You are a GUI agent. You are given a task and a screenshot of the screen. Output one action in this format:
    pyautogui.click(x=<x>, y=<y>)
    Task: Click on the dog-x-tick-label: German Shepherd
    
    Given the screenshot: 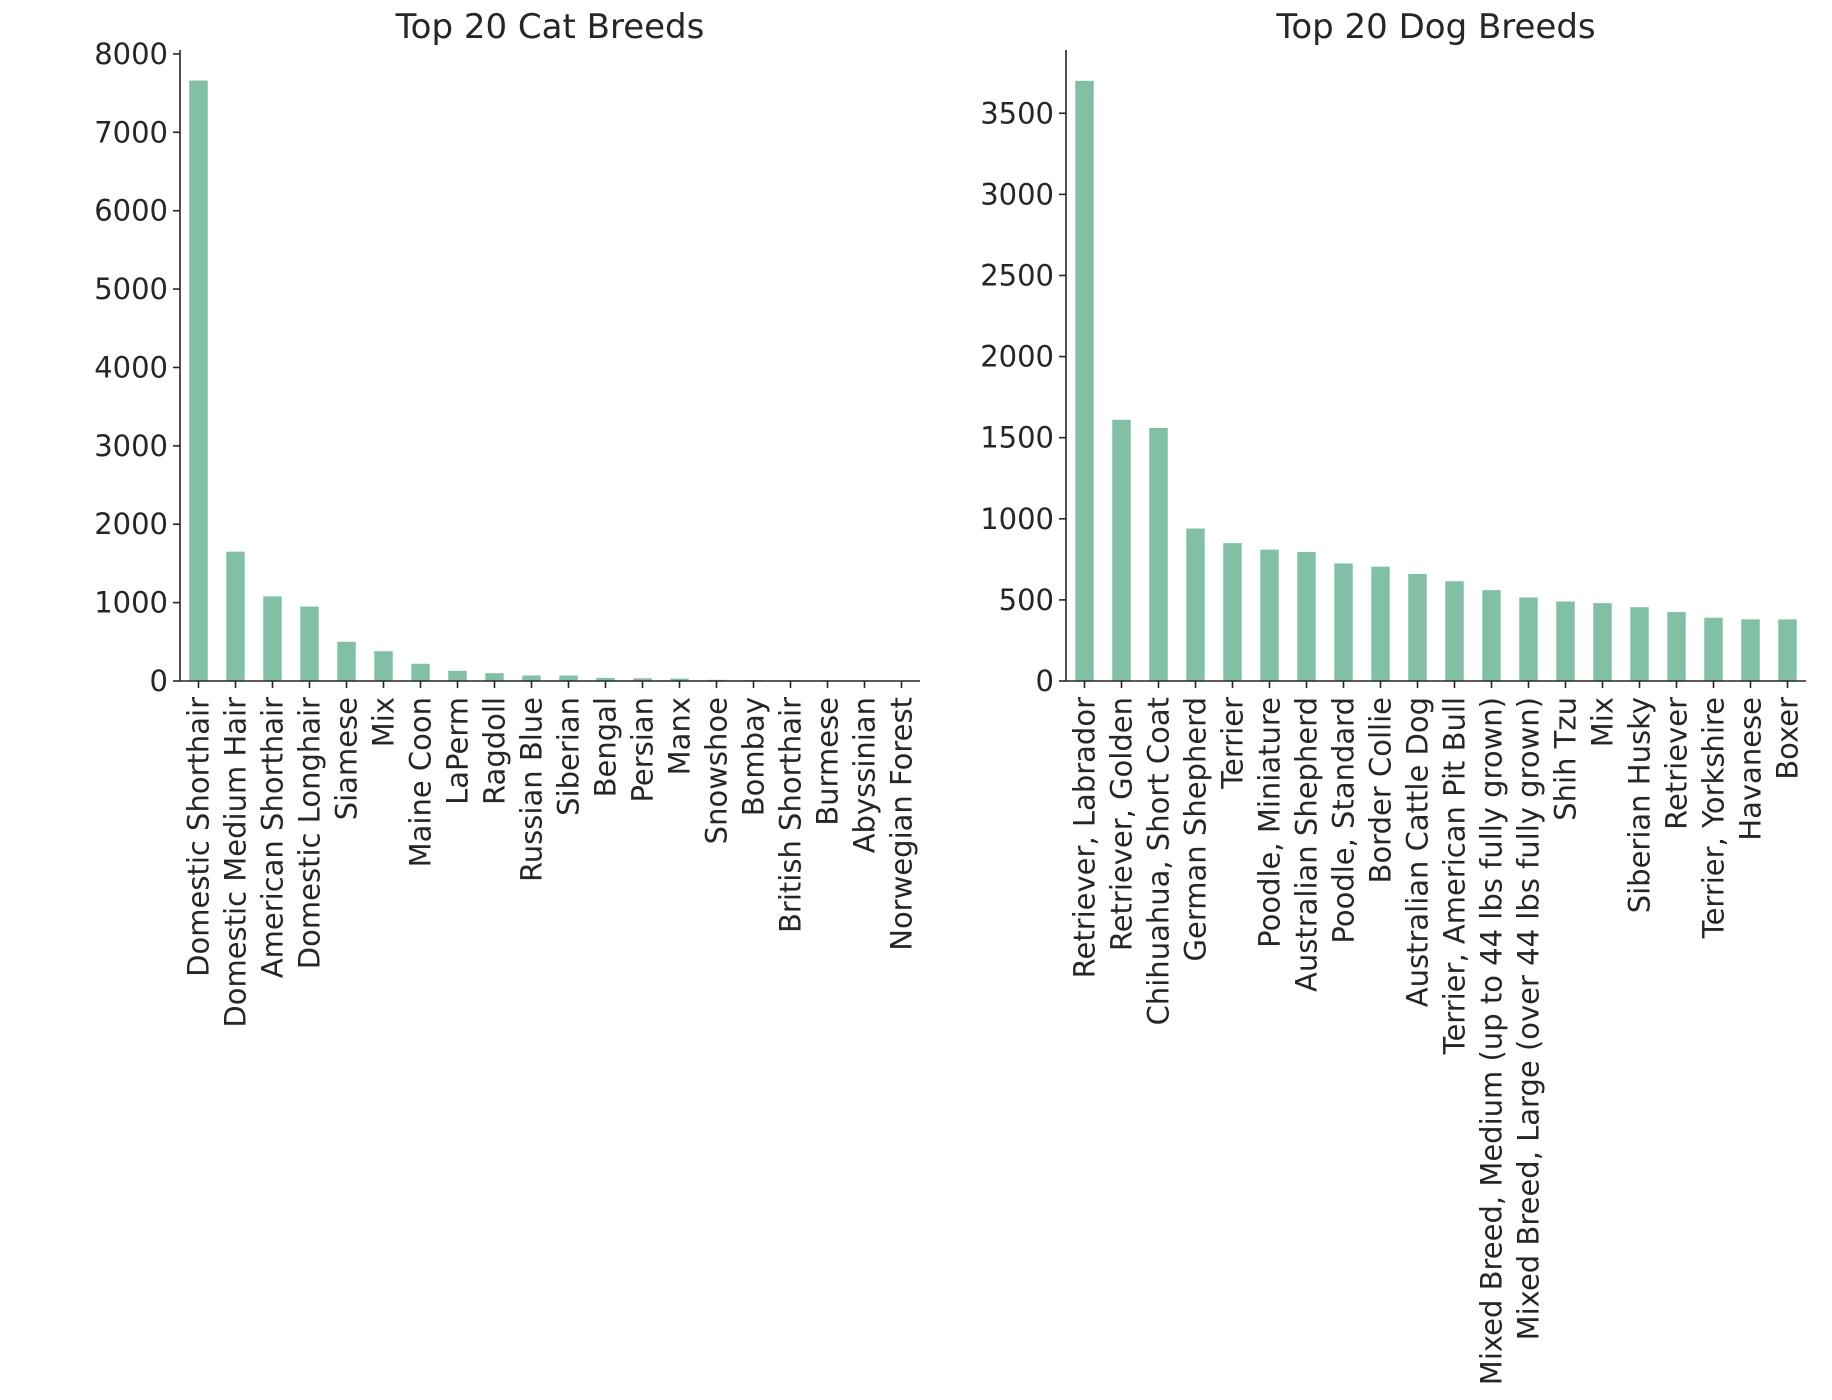 What is the action you would take?
    pyautogui.click(x=1196, y=829)
    